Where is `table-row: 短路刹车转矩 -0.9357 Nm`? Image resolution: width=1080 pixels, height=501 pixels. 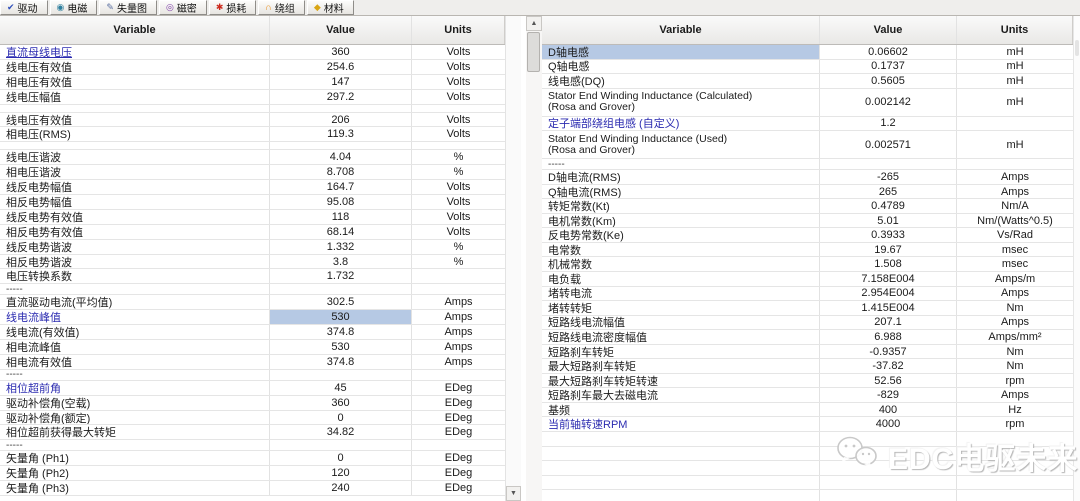 table-row: 短路刹车转矩 -0.9357 Nm is located at coordinates (807, 352).